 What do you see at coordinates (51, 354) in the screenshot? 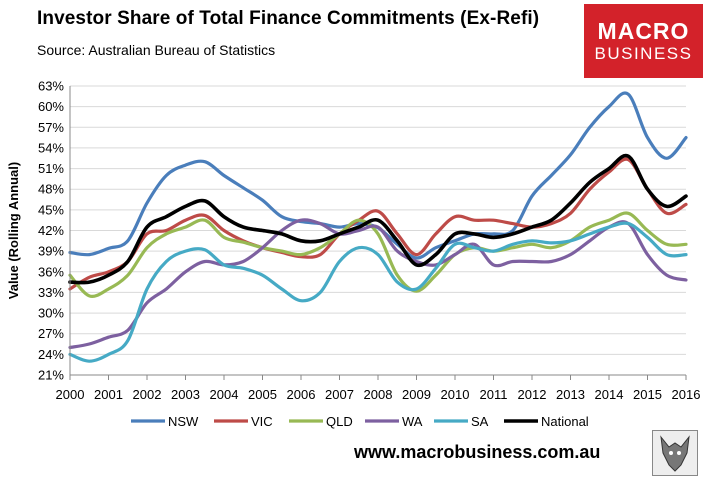
I see `y-tick-label: 24%` at bounding box center [51, 354].